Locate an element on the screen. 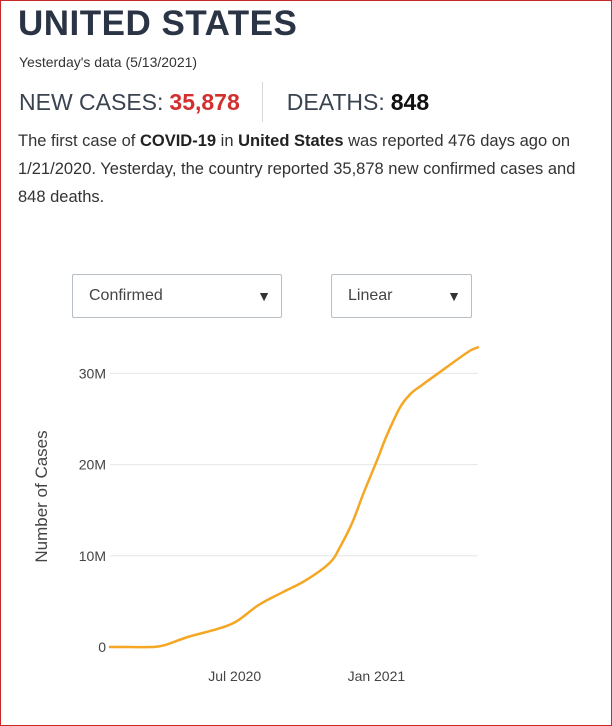 This screenshot has width=612, height=726. data-date-subtitle: Yesterday's data (5/13/2021) is located at coordinates (108, 62).